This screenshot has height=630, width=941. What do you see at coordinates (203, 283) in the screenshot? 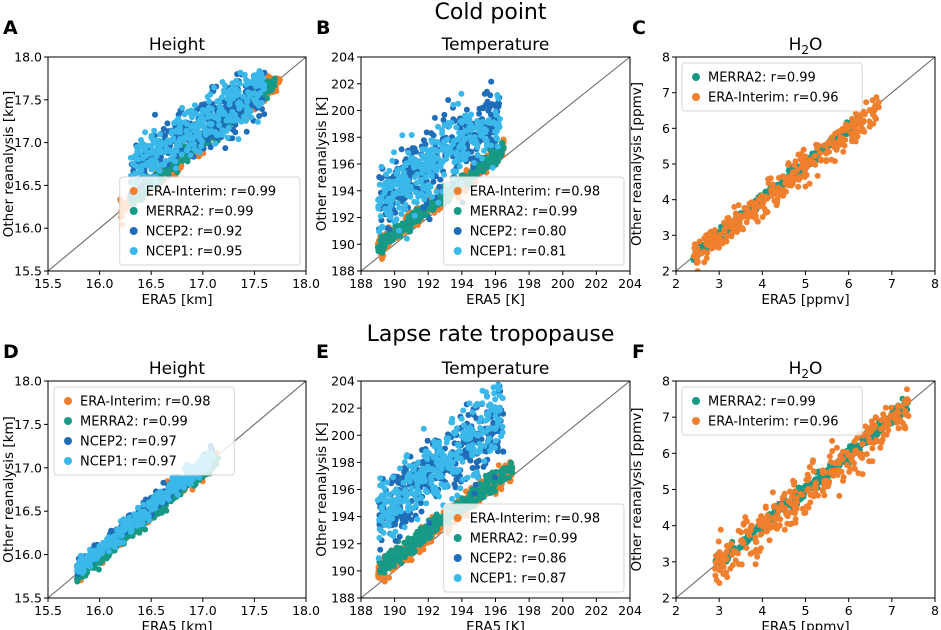
I see `x-tick-label: 17.0` at bounding box center [203, 283].